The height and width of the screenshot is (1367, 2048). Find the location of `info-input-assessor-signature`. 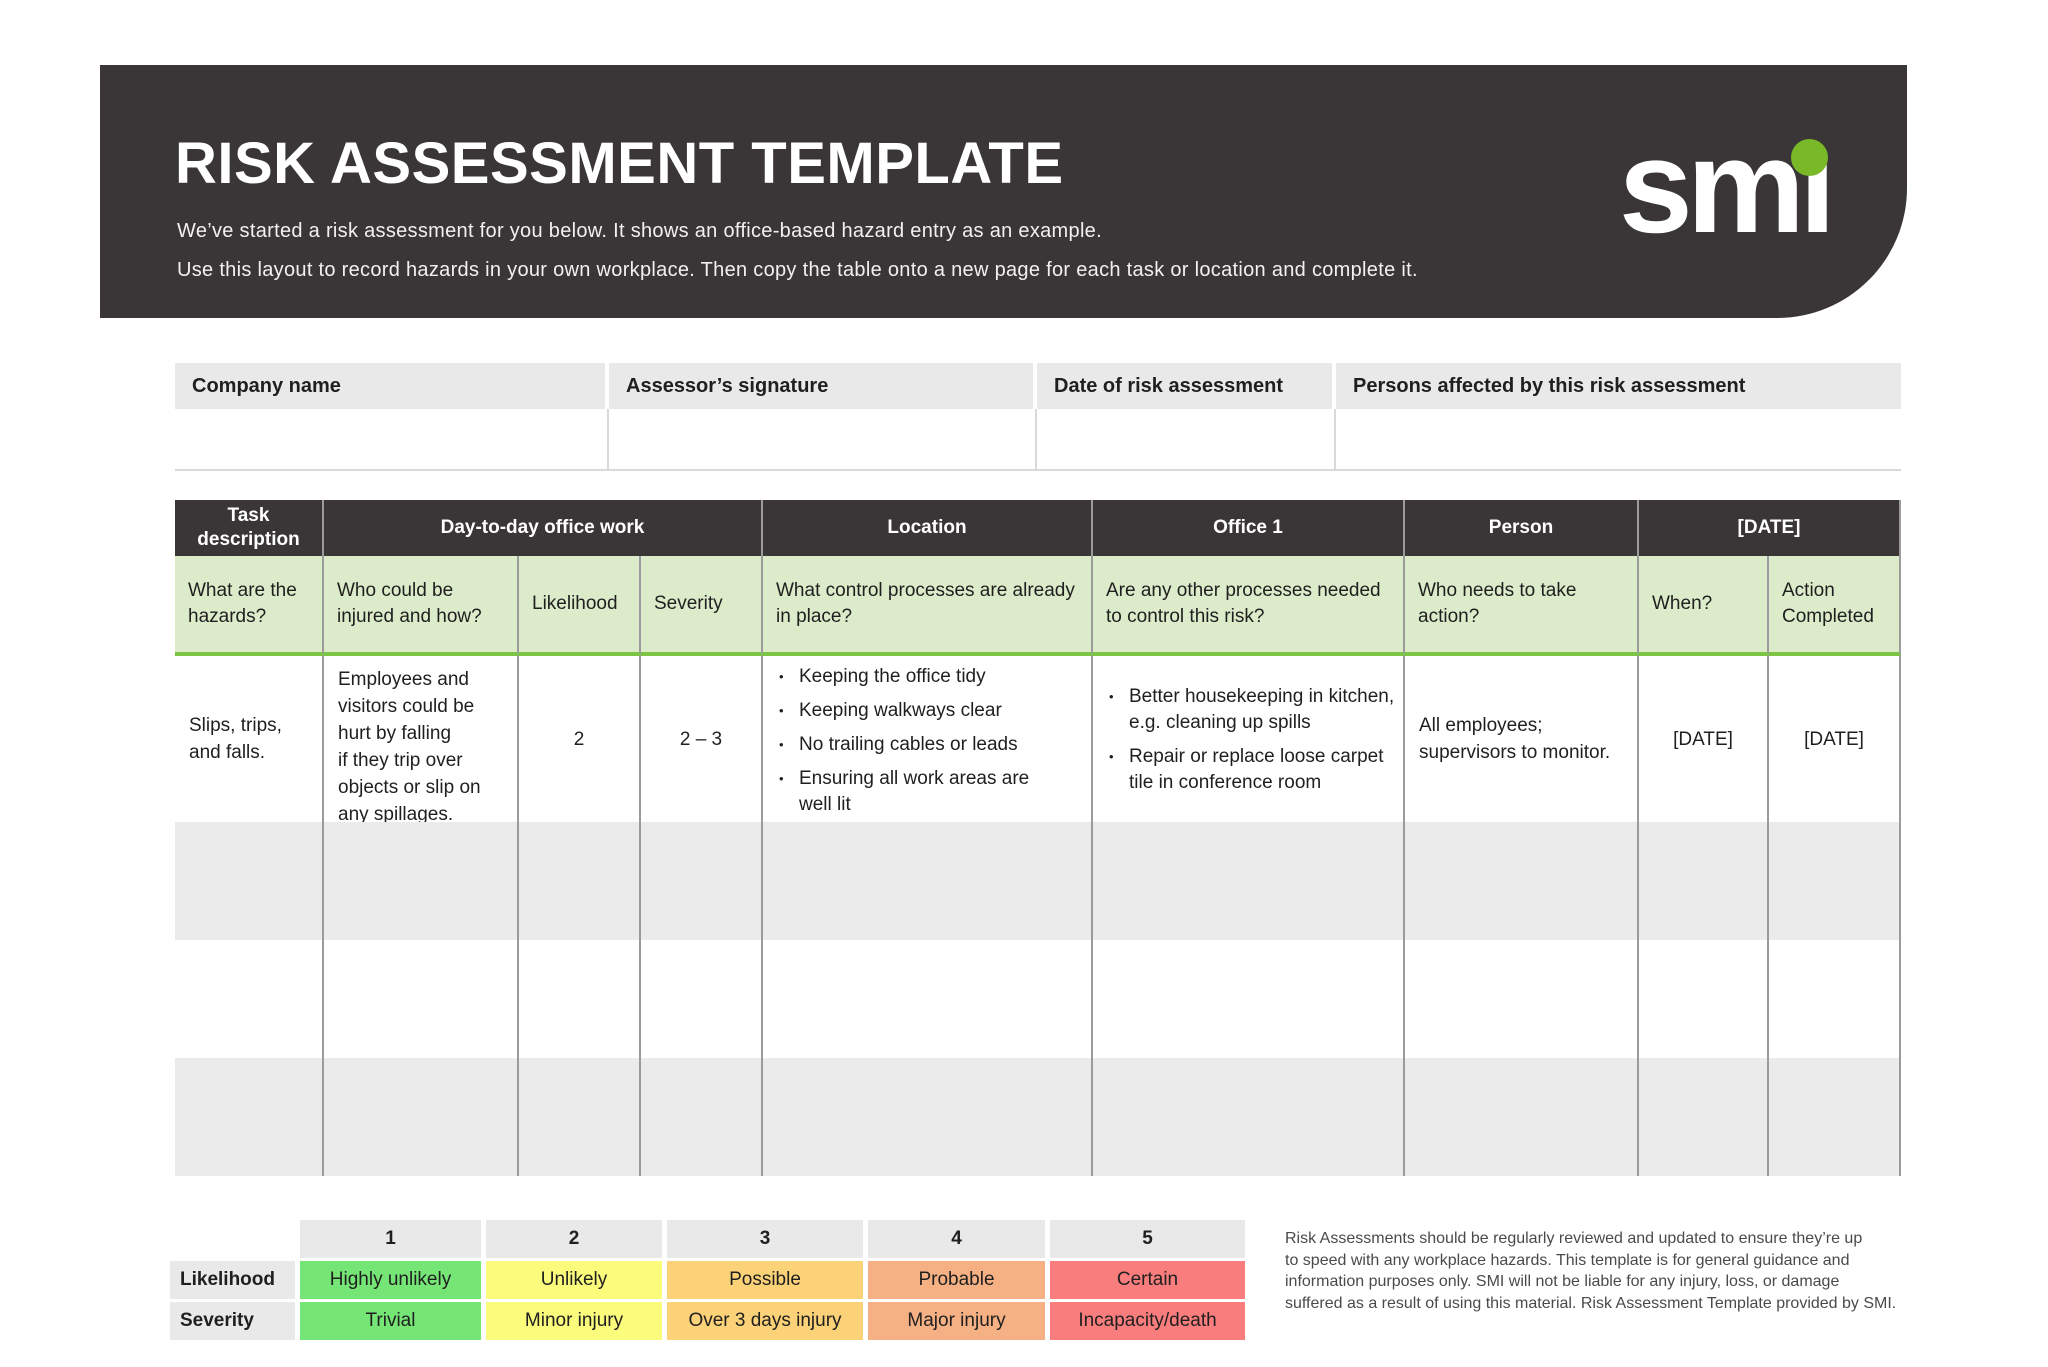

info-input-assessor-signature is located at coordinates (823, 439).